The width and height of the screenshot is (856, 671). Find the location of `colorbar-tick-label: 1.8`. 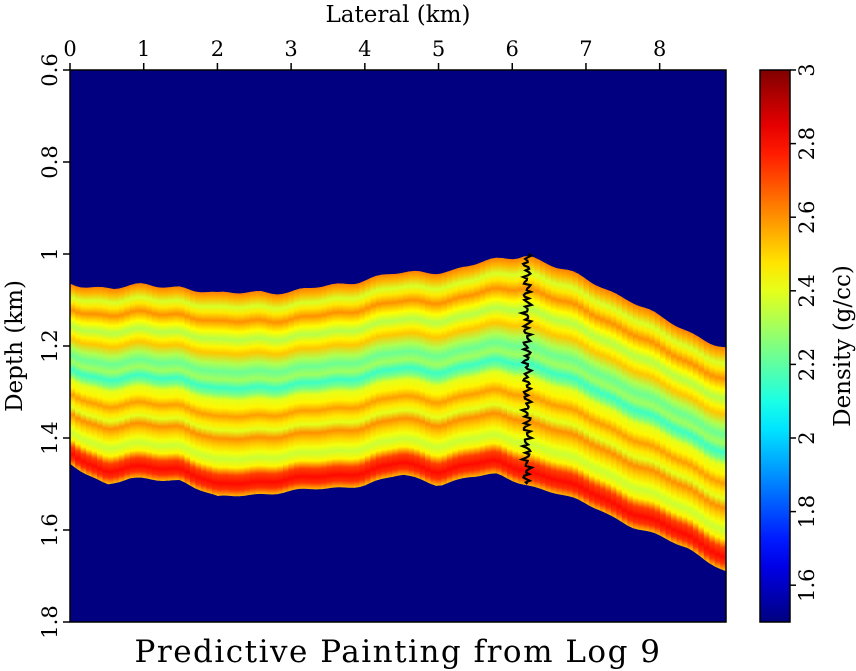

colorbar-tick-label: 1.8 is located at coordinates (807, 511).